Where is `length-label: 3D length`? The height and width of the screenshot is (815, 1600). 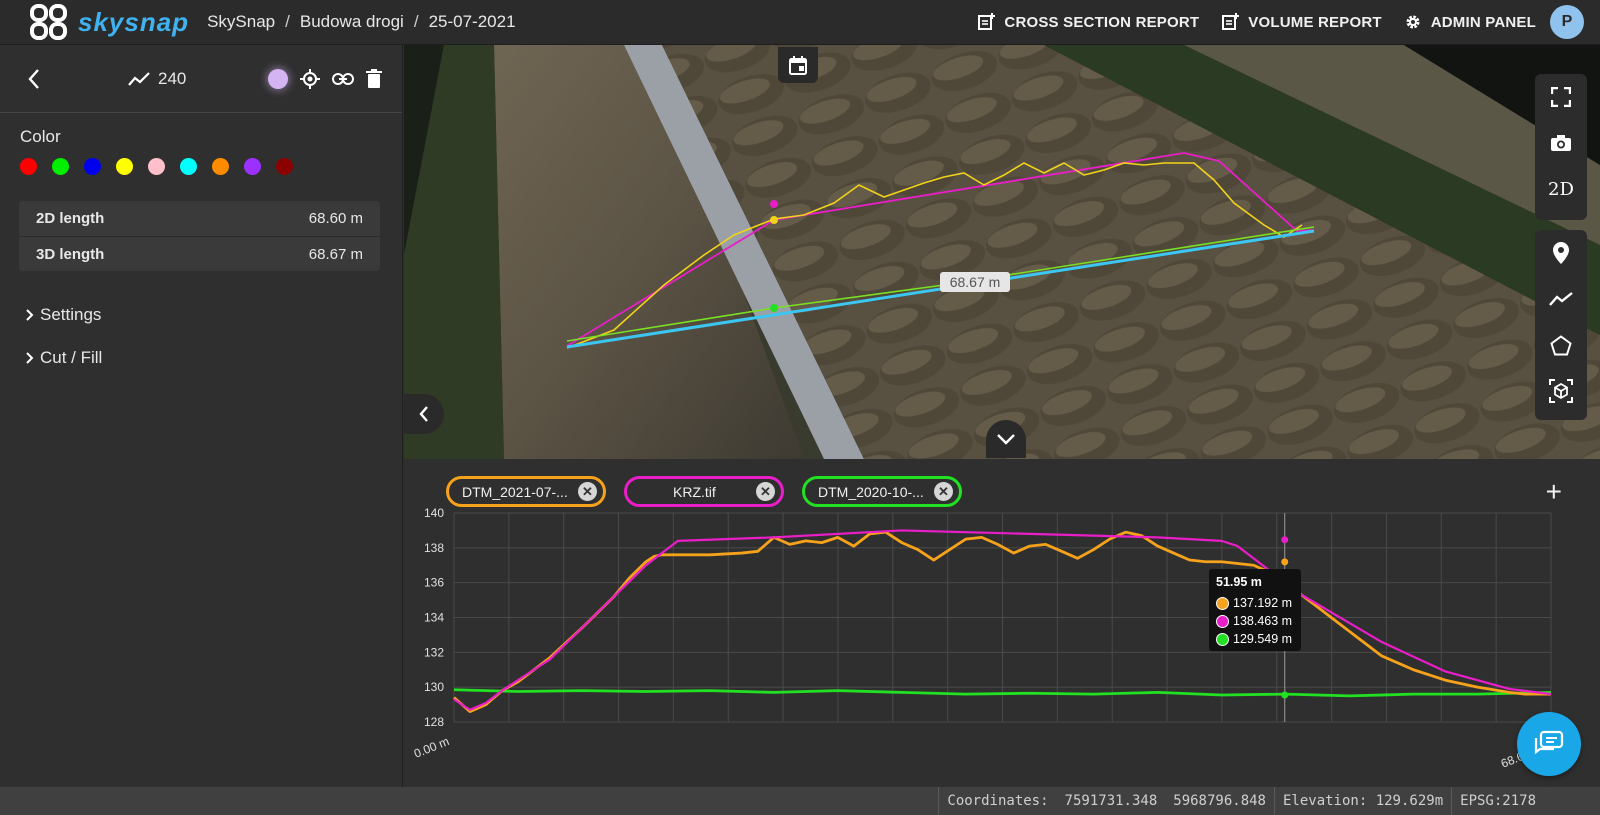 length-label: 3D length is located at coordinates (70, 254).